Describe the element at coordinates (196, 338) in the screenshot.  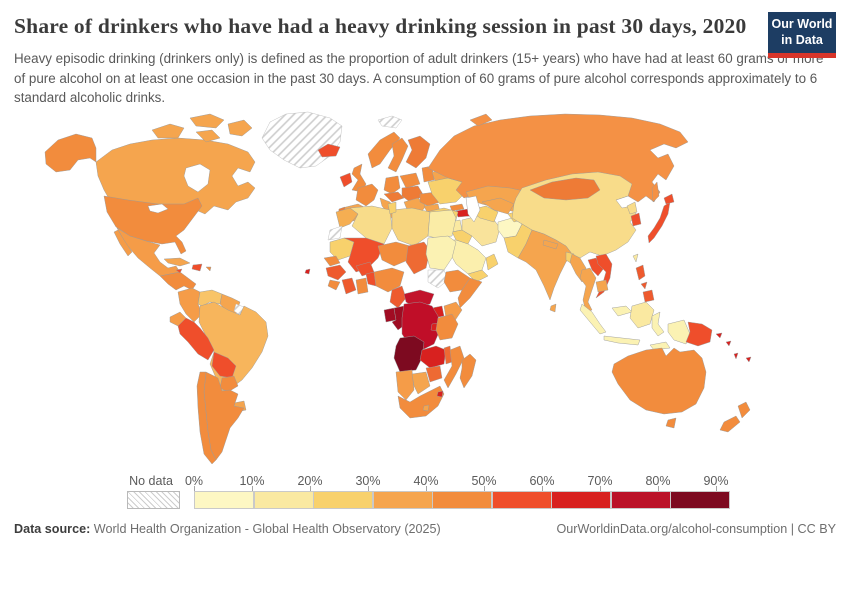
I see `region-peru` at that location.